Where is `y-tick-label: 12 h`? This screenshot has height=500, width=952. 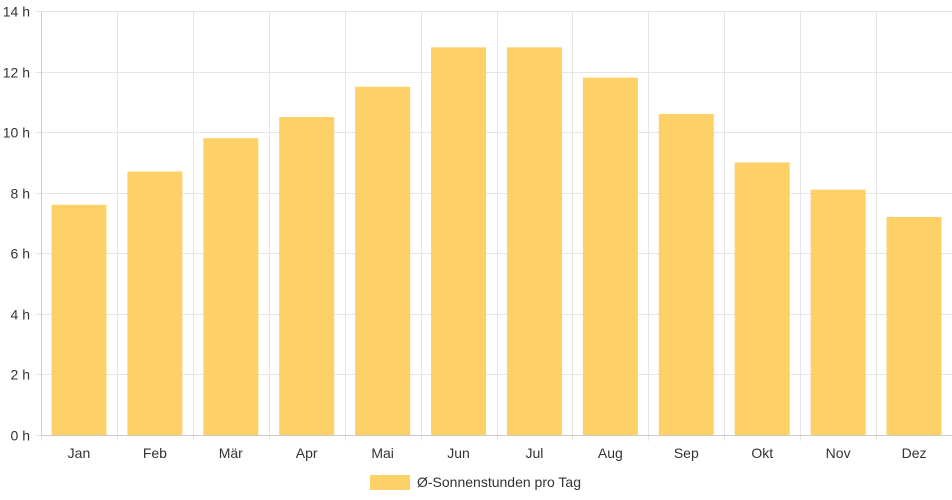
y-tick-label: 12 h is located at coordinates (16, 73).